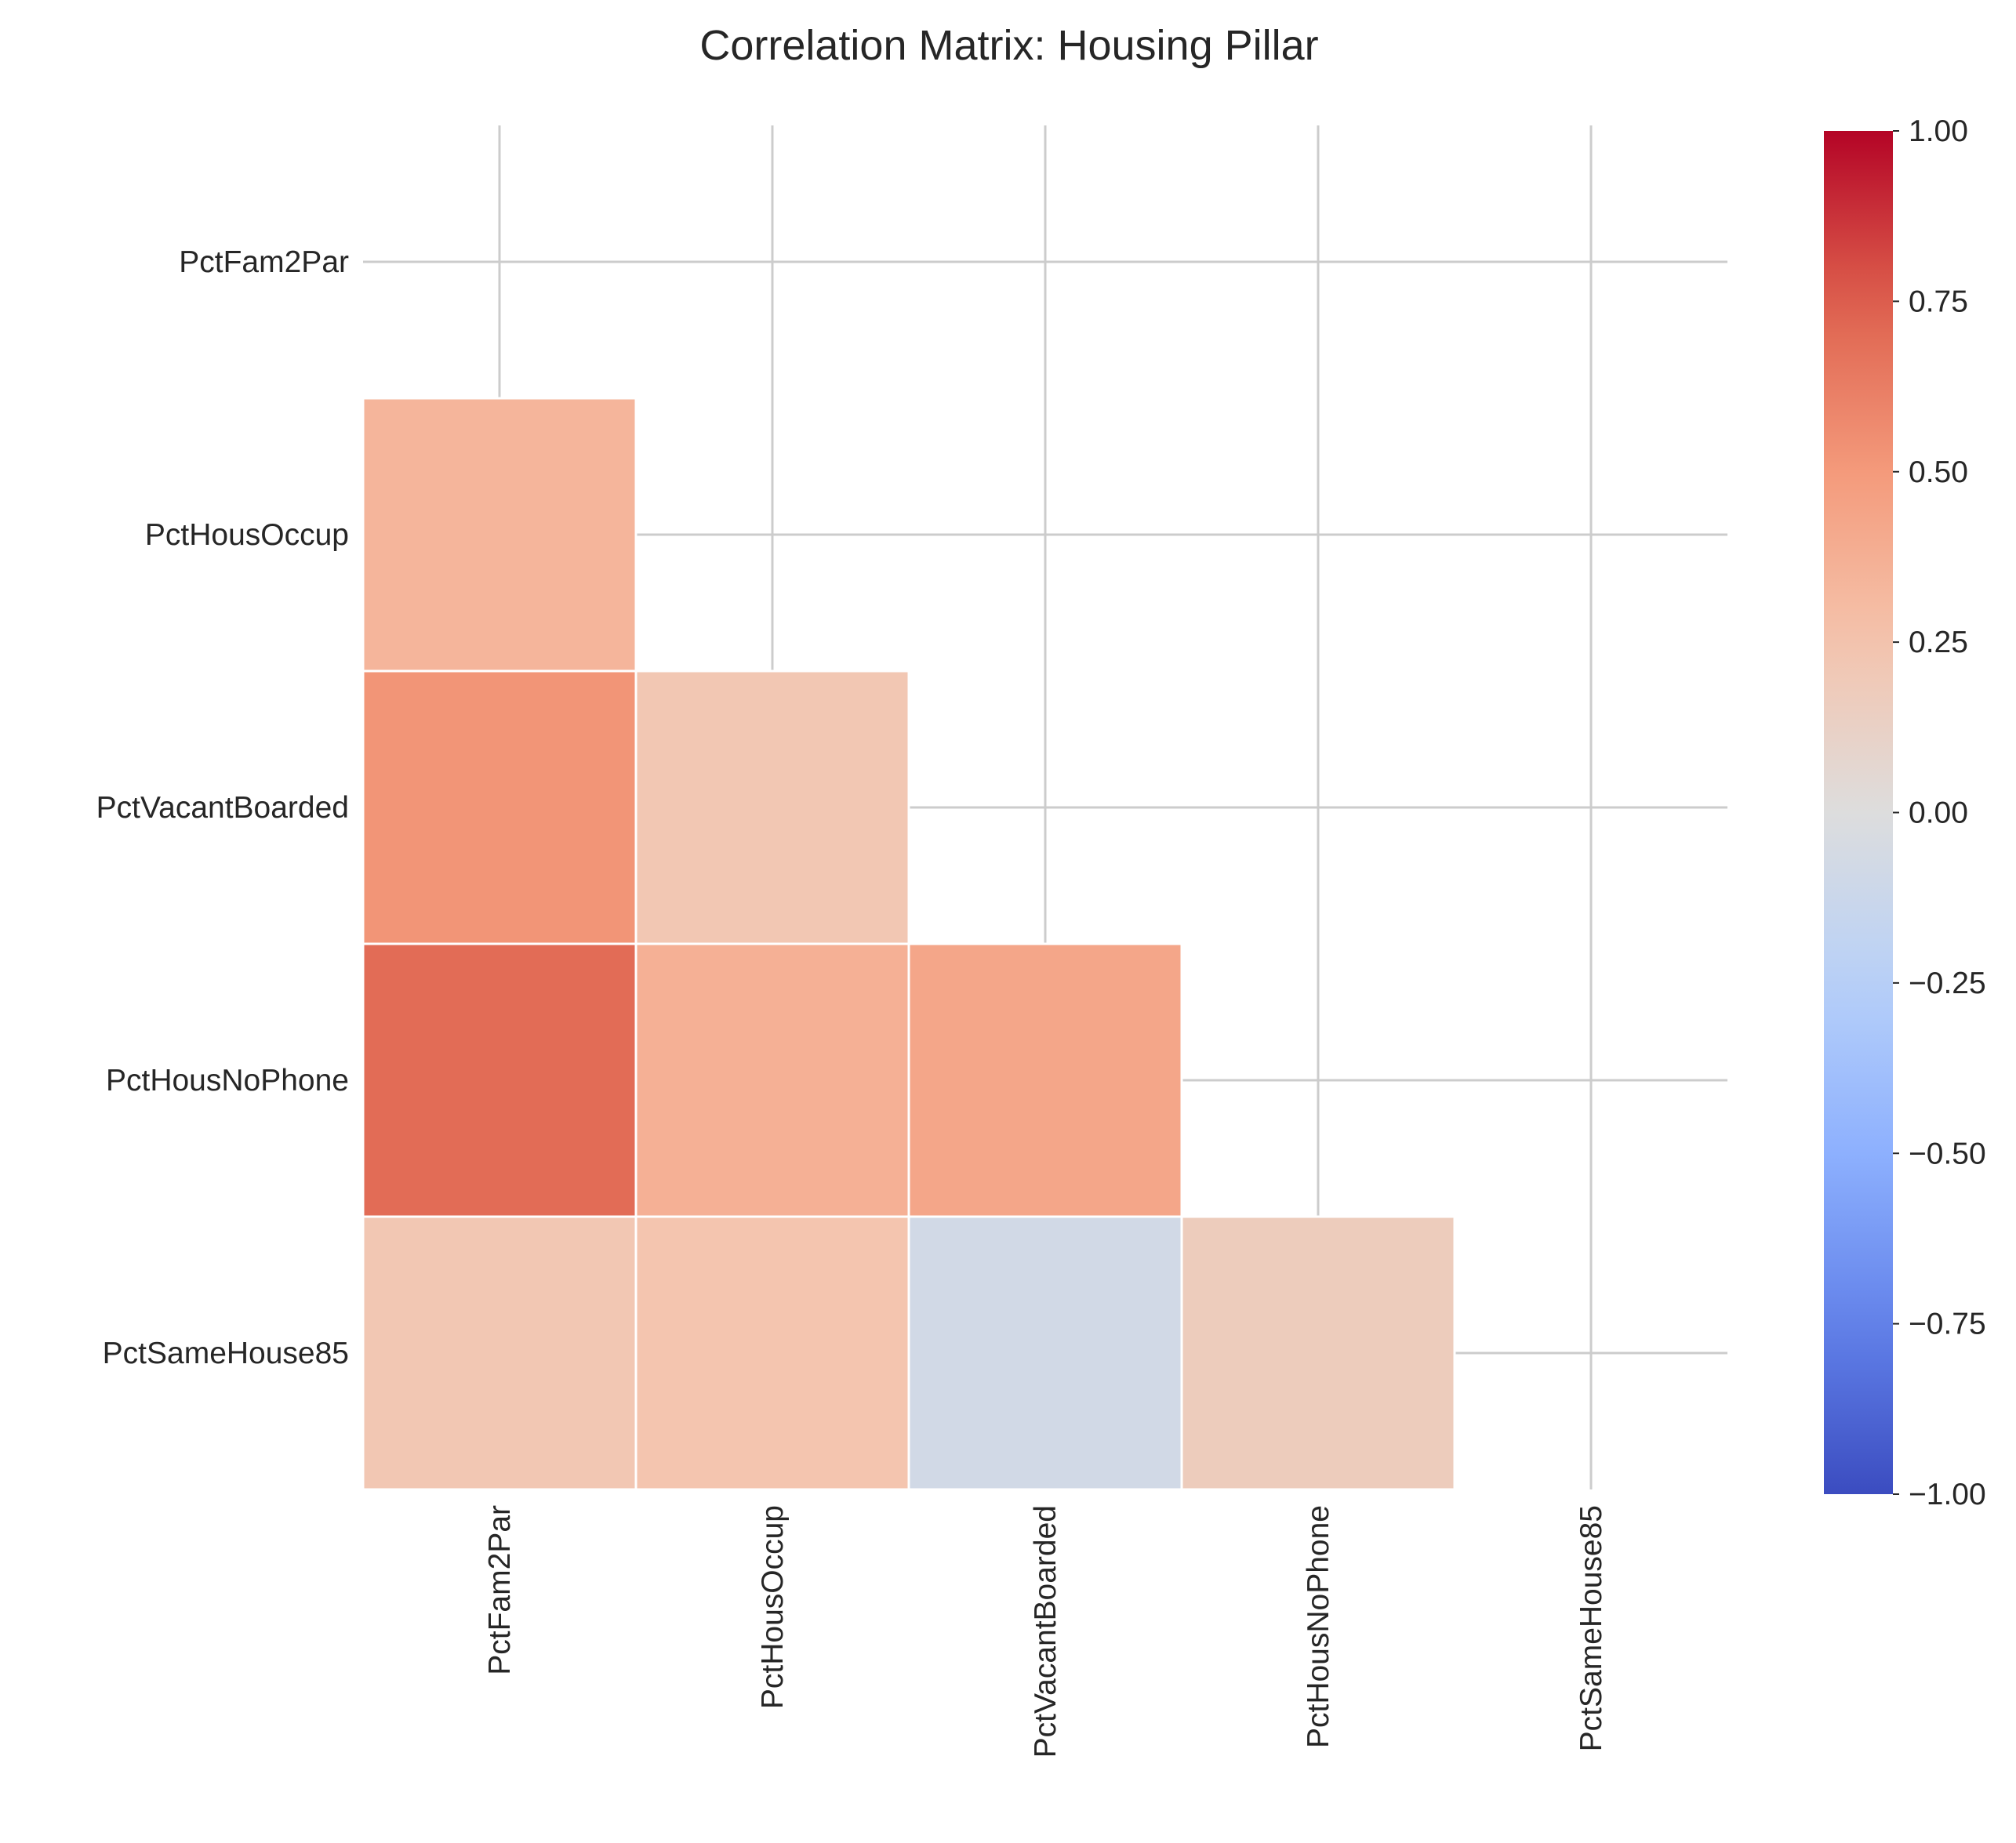 The image size is (2016, 1843). I want to click on x-tick-label: PctHousOccup, so click(773, 1607).